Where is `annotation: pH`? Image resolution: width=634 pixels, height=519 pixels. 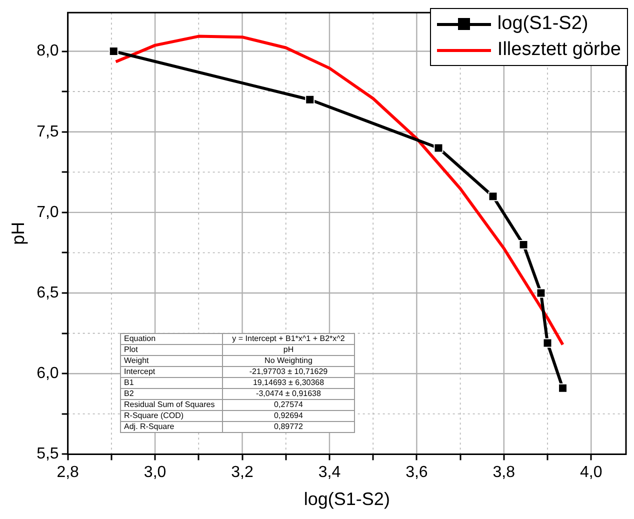
annotation: pH is located at coordinates (288, 350).